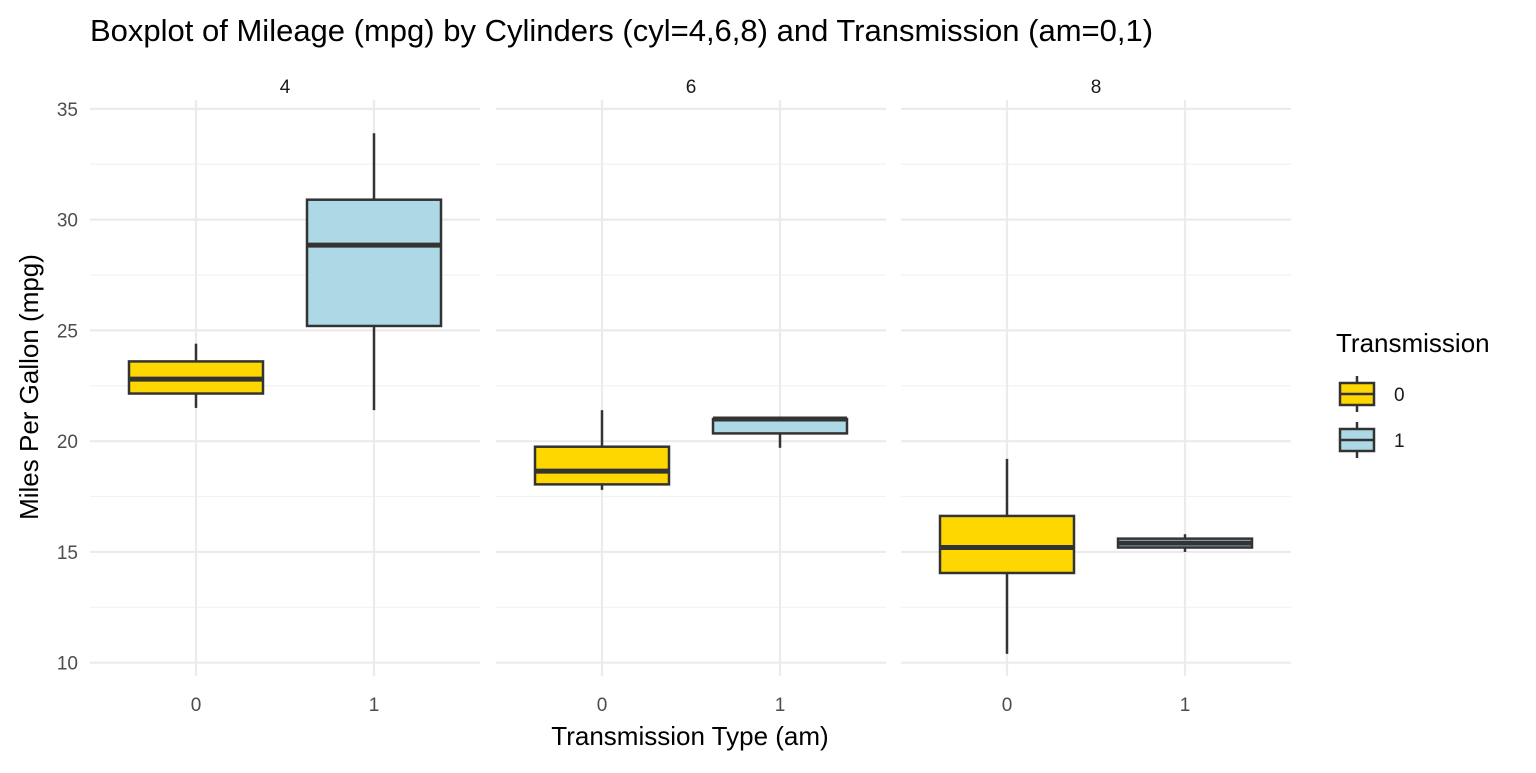 The image size is (1536, 773). What do you see at coordinates (1185, 543) in the screenshot?
I see `box-8-am1` at bounding box center [1185, 543].